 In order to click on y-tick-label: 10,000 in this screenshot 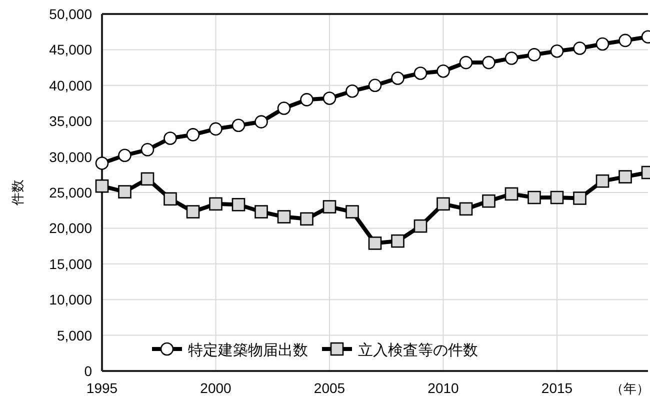, I will do `click(70, 300)`.